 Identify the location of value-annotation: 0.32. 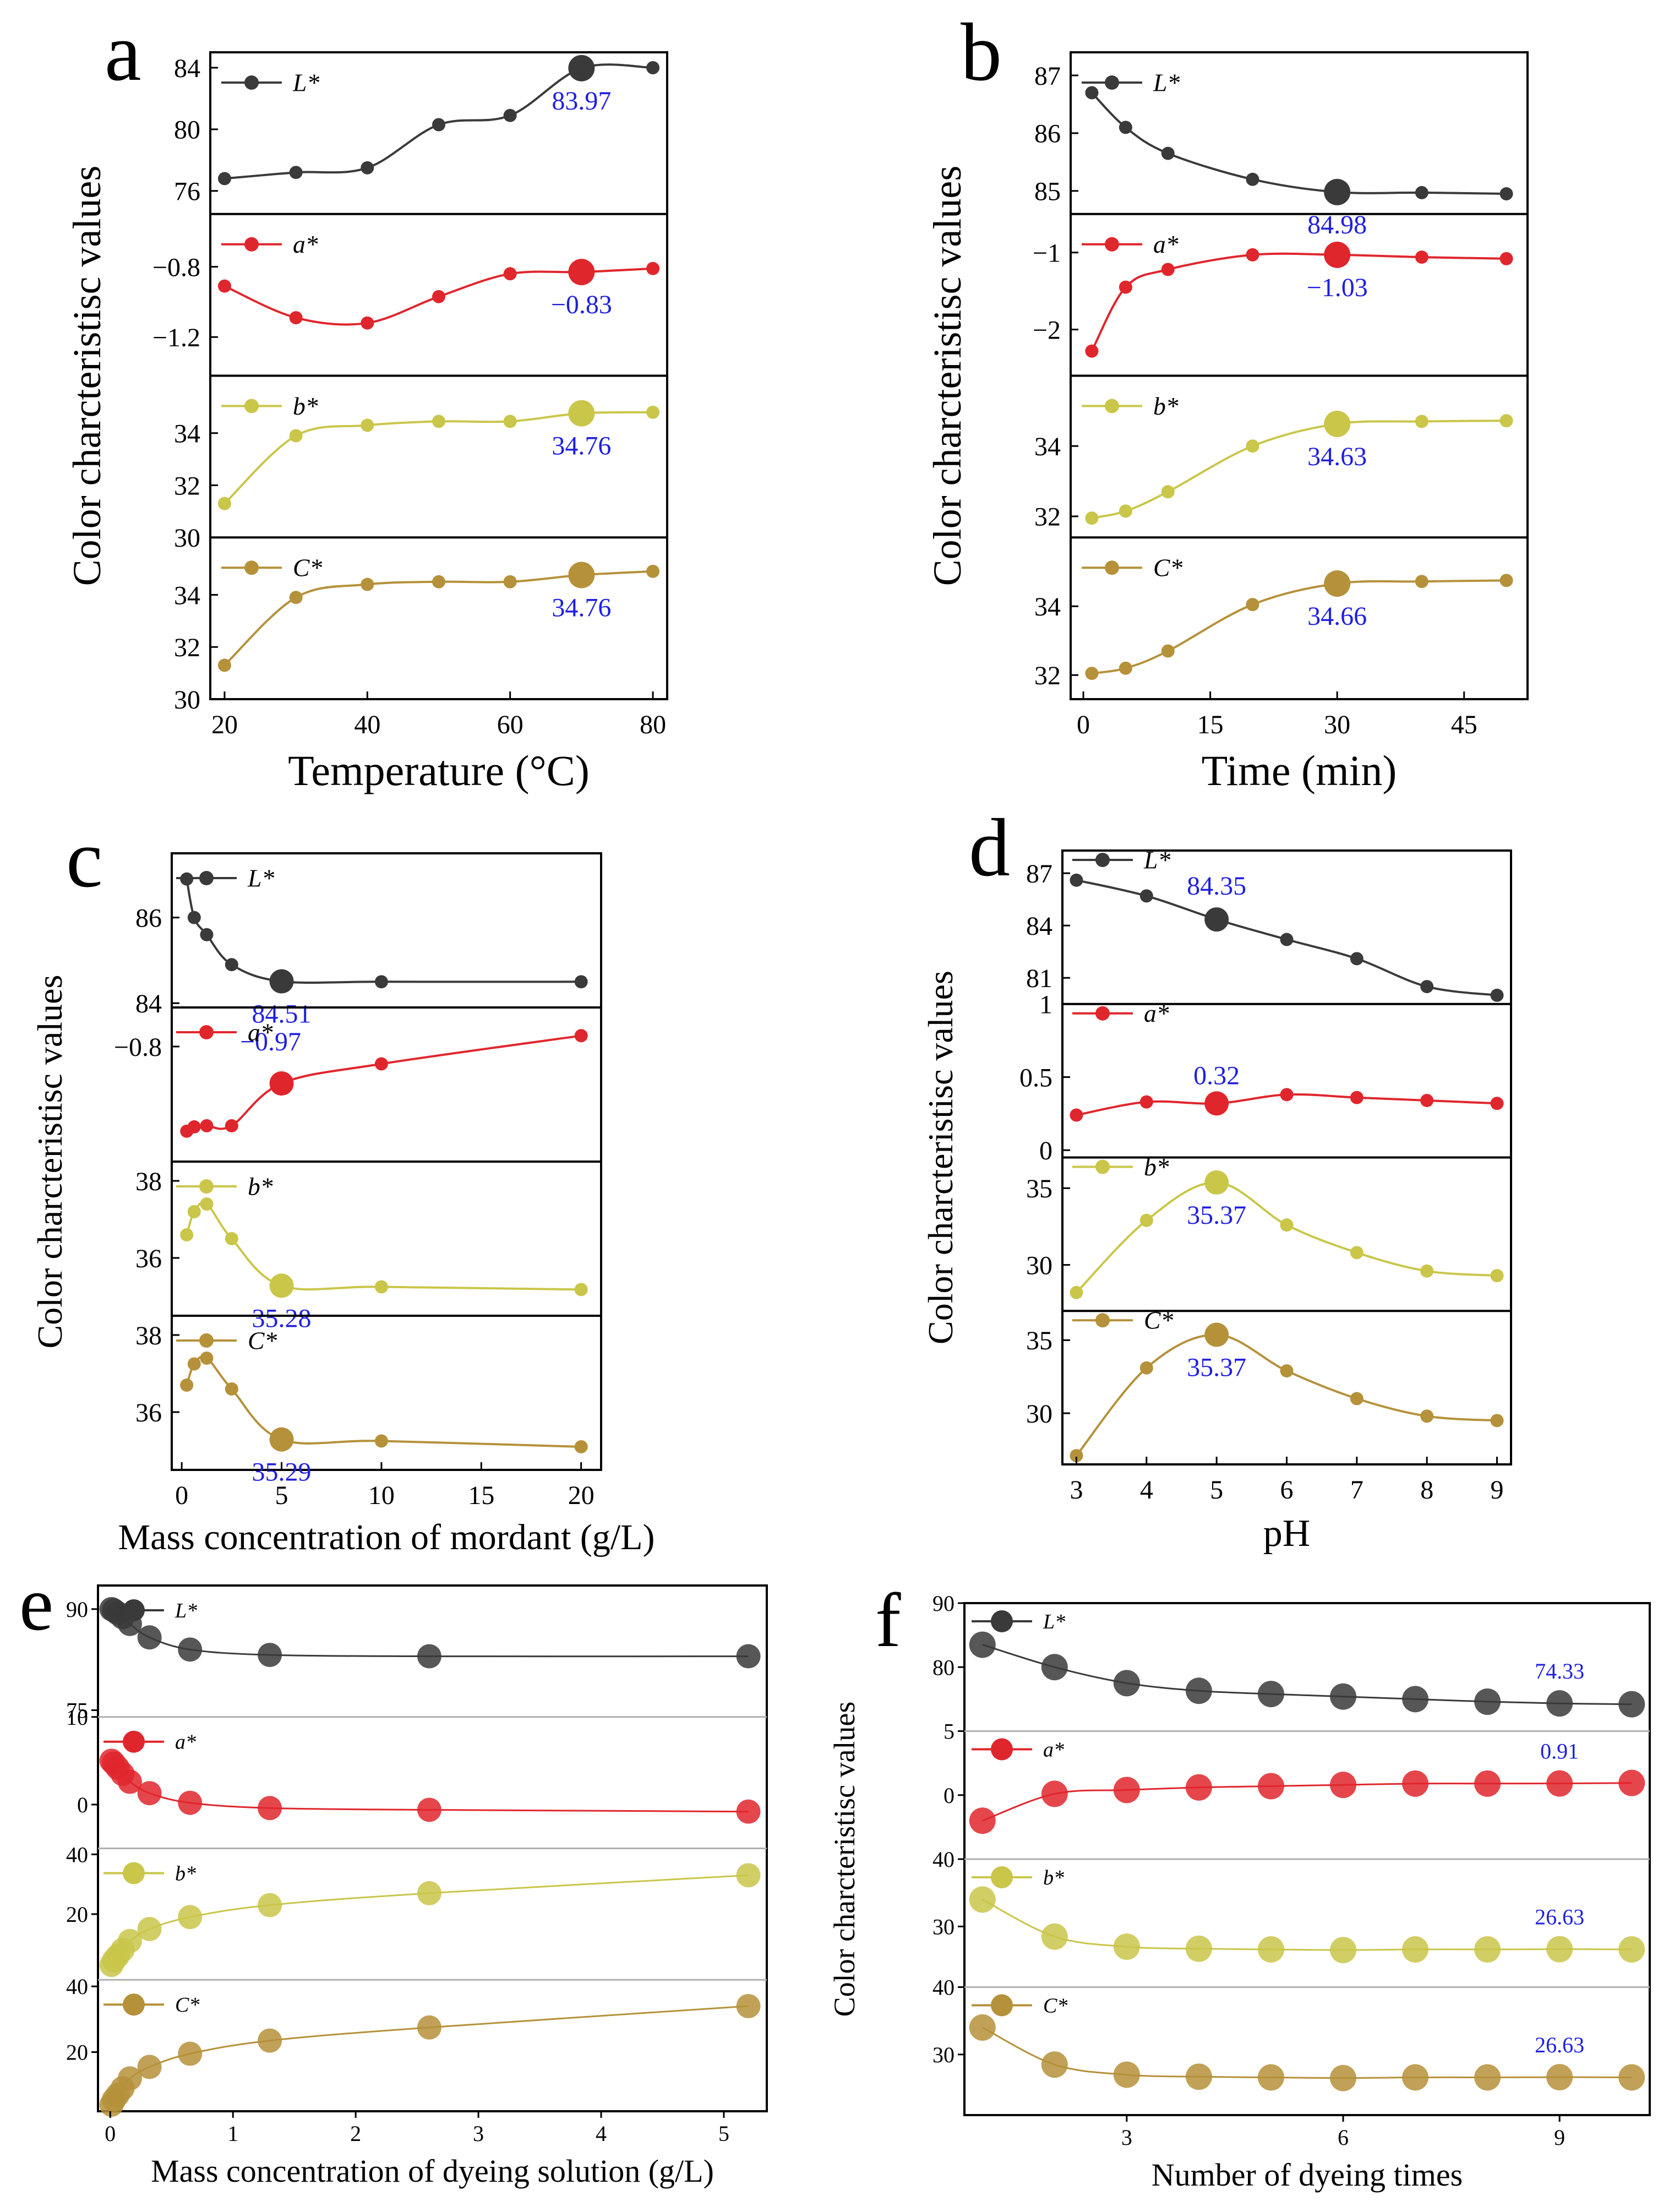
(1216, 1075).